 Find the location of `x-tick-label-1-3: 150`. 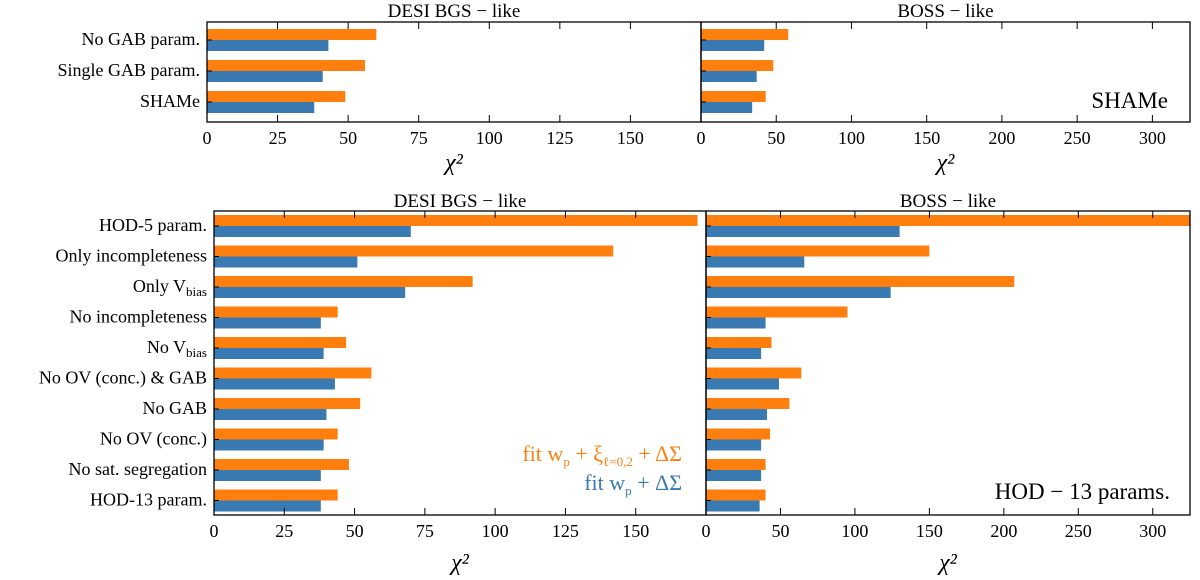

x-tick-label-1-3: 150 is located at coordinates (926, 138).